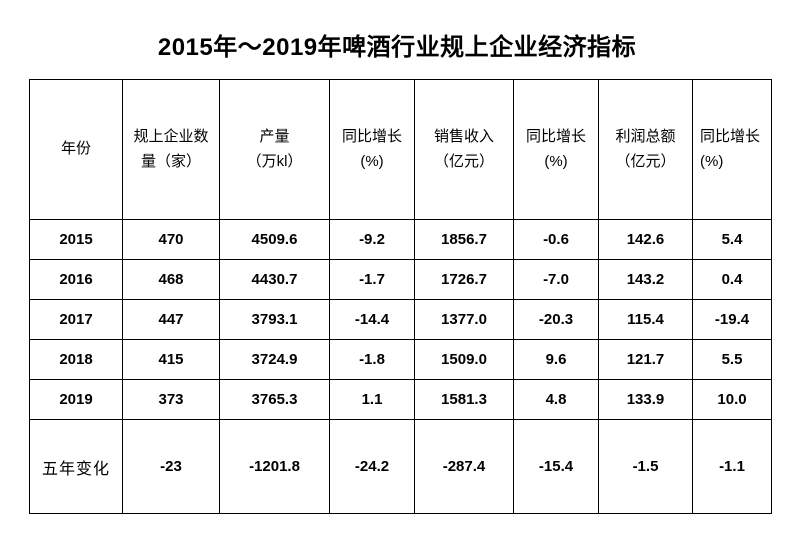 This screenshot has width=794, height=539. What do you see at coordinates (397, 47) in the screenshot?
I see `page-title: 2015年～2019年啤酒行业规上企业经济指标` at bounding box center [397, 47].